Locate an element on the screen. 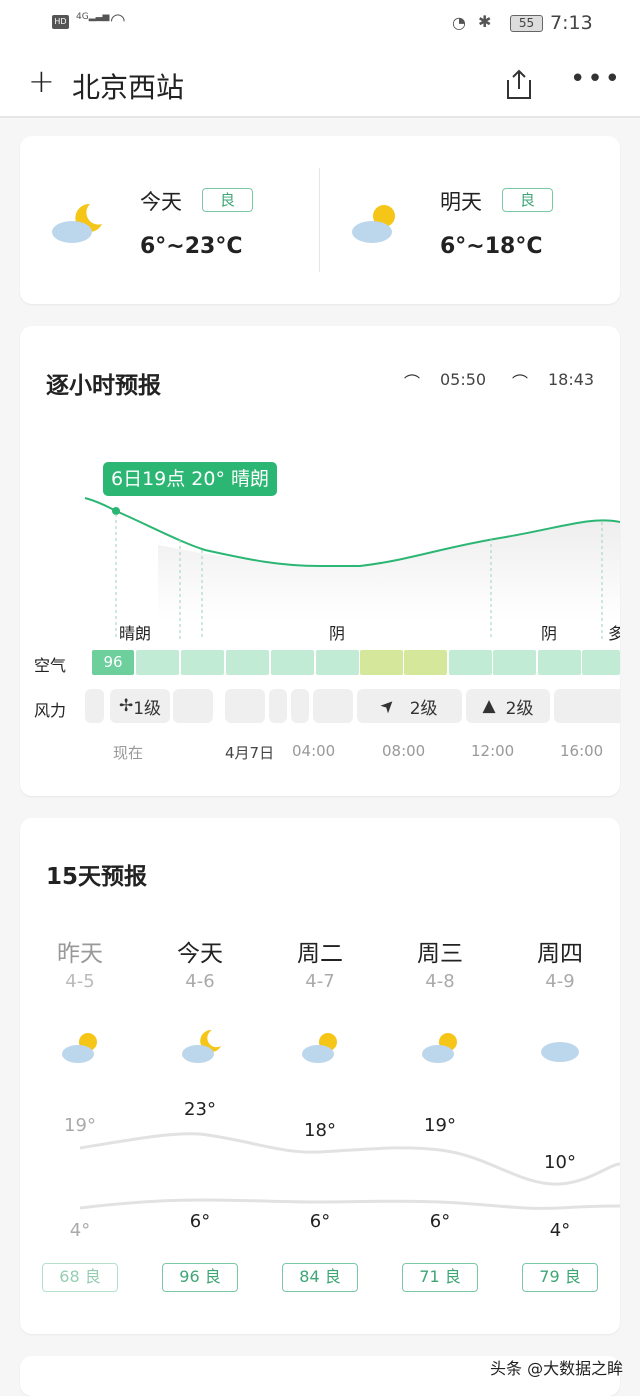 This screenshot has height=1396, width=640. segment-dividers is located at coordinates (359, 577).